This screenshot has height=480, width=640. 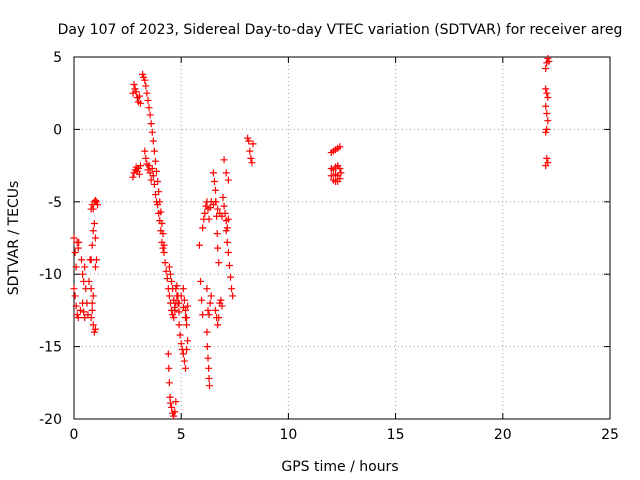 What do you see at coordinates (288, 435) in the screenshot?
I see `x-tick-label: 10` at bounding box center [288, 435].